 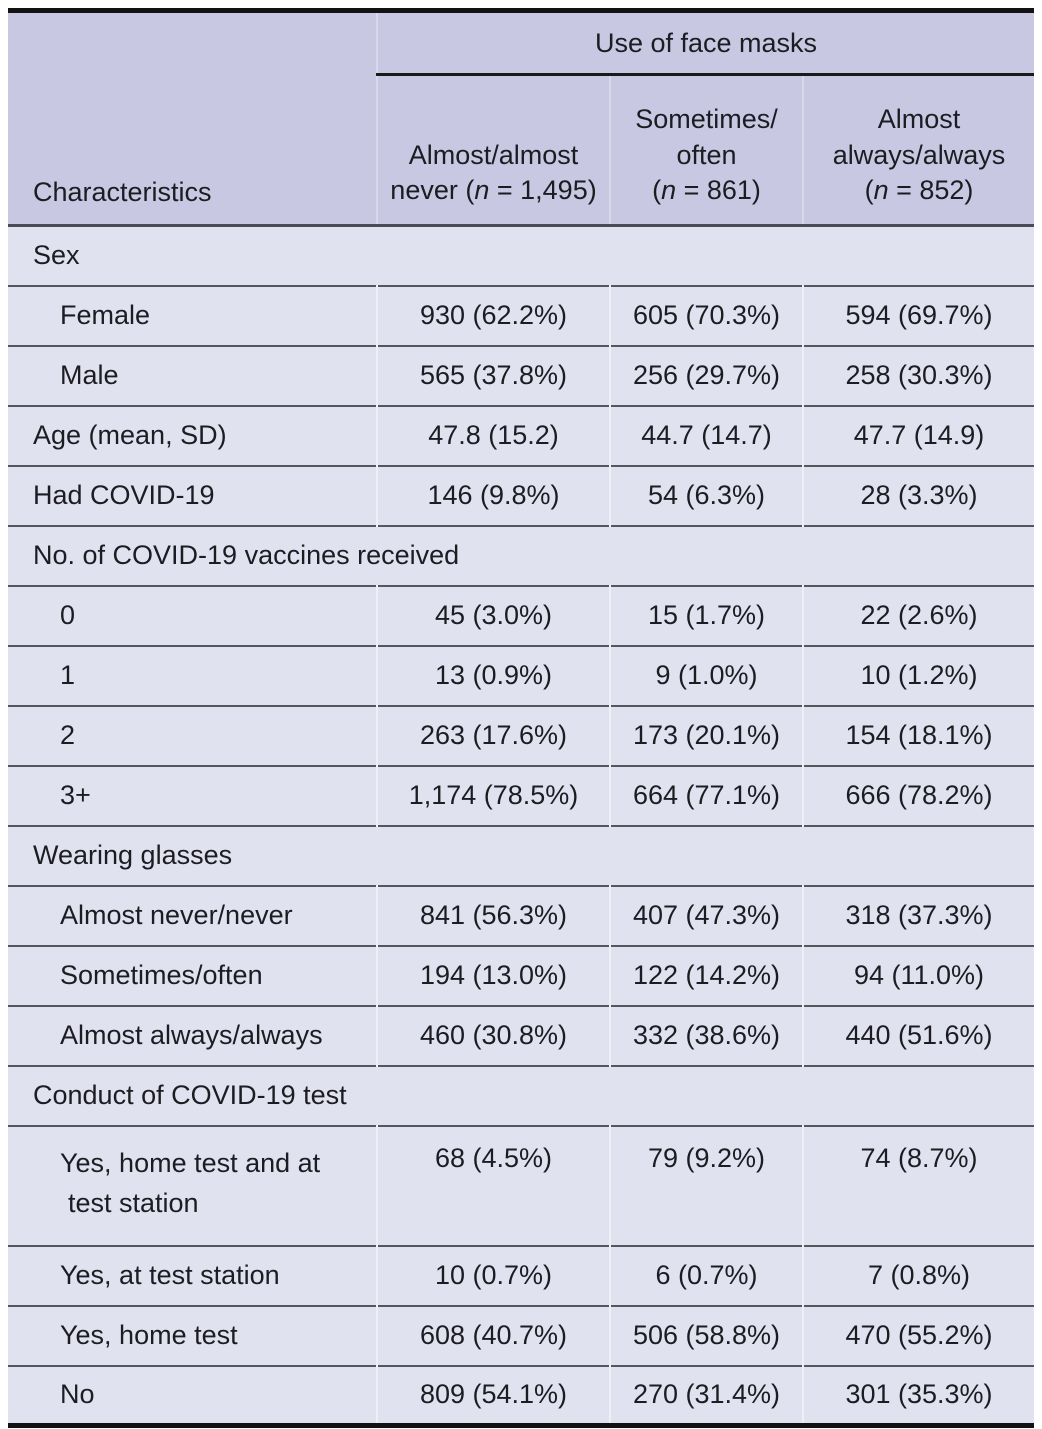 I want to click on cell-value: 28 (3.3%), so click(x=918, y=495).